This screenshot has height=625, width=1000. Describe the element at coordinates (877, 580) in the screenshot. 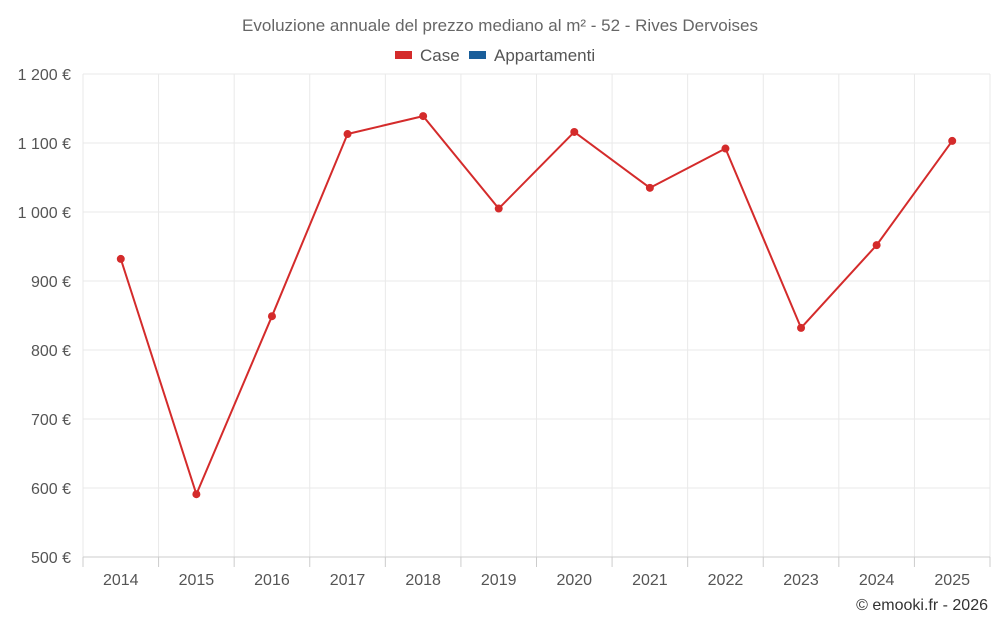

I see `x-tick-label: 2024` at that location.